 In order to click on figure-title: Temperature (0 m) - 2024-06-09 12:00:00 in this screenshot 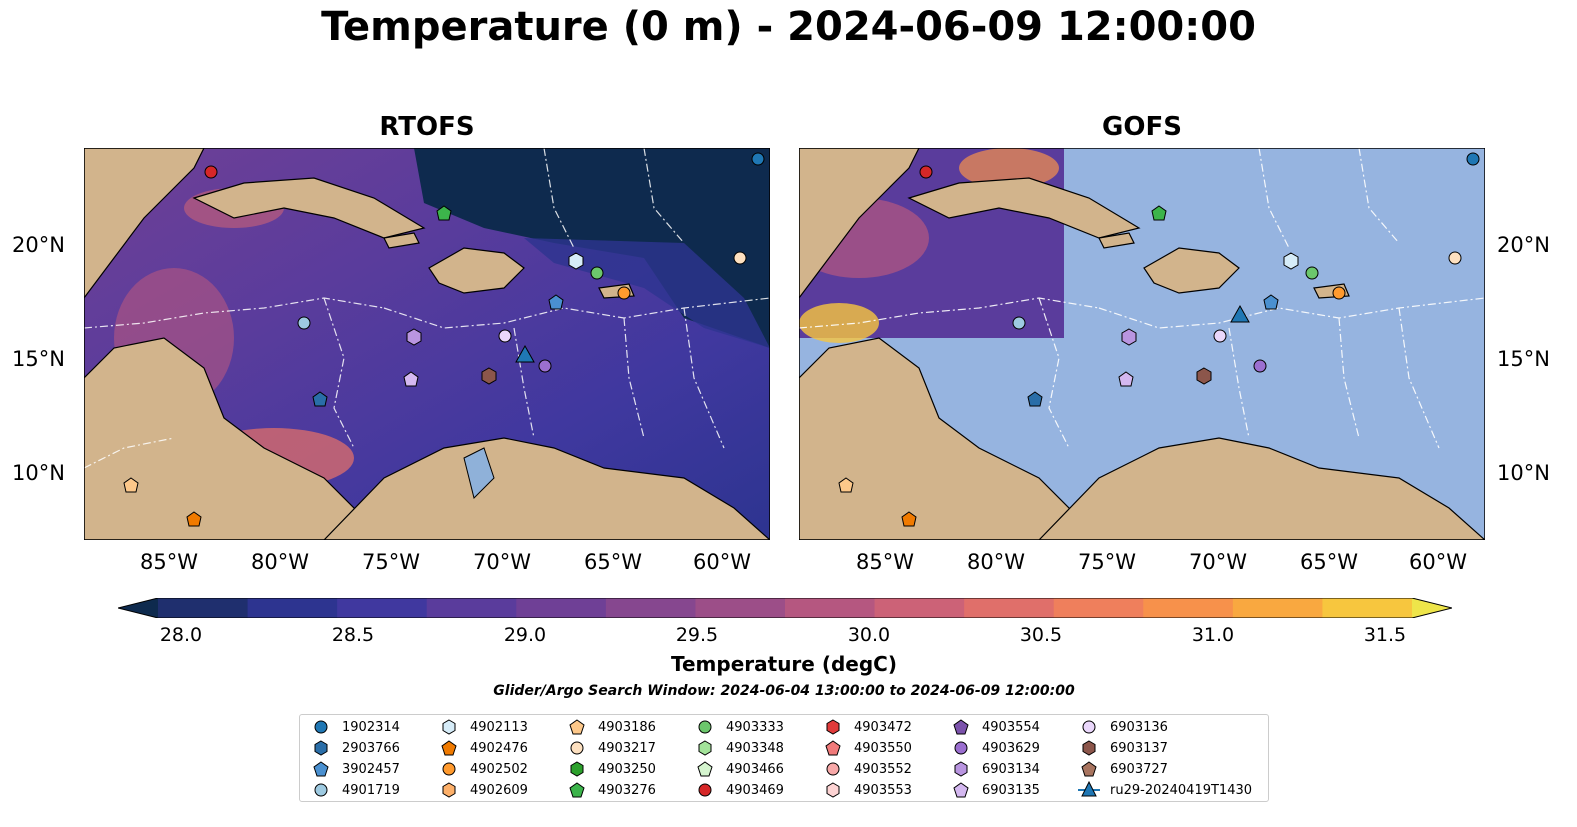, I will do `click(788, 27)`.